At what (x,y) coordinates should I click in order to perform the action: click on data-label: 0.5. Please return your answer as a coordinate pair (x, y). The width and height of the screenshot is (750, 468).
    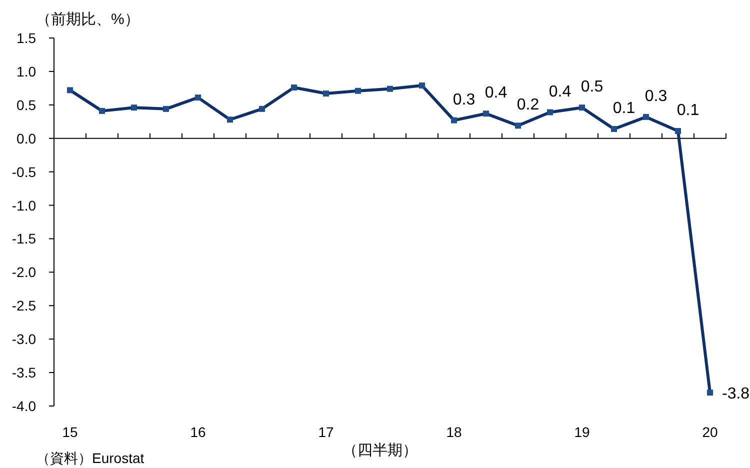
    Looking at the image, I should click on (592, 87).